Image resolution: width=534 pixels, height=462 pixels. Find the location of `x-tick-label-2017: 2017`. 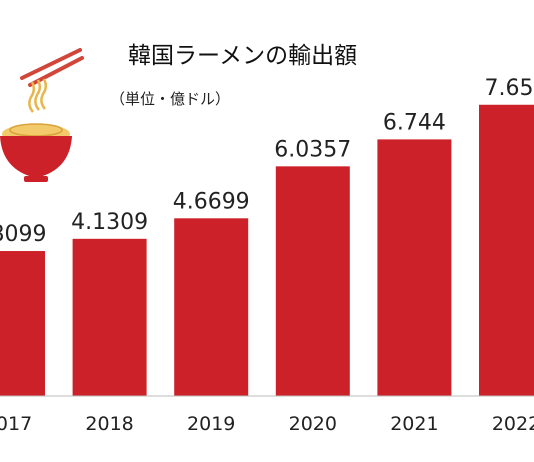

x-tick-label-2017: 2017 is located at coordinates (16, 424).